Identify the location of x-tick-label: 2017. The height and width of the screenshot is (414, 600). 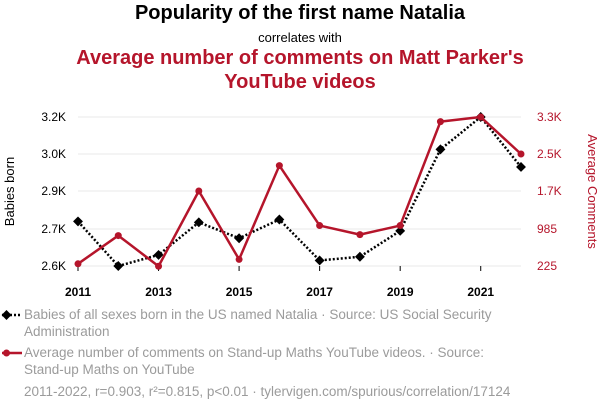
(319, 292).